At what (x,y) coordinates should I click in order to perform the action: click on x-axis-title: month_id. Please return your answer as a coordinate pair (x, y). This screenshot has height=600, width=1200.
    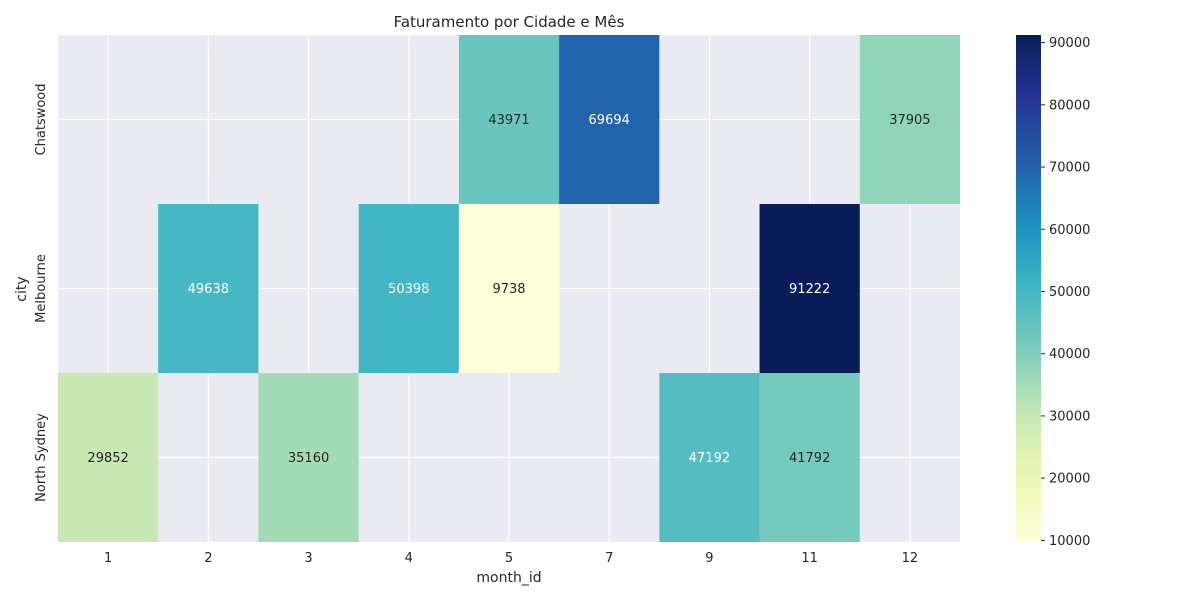
    Looking at the image, I should click on (508, 578).